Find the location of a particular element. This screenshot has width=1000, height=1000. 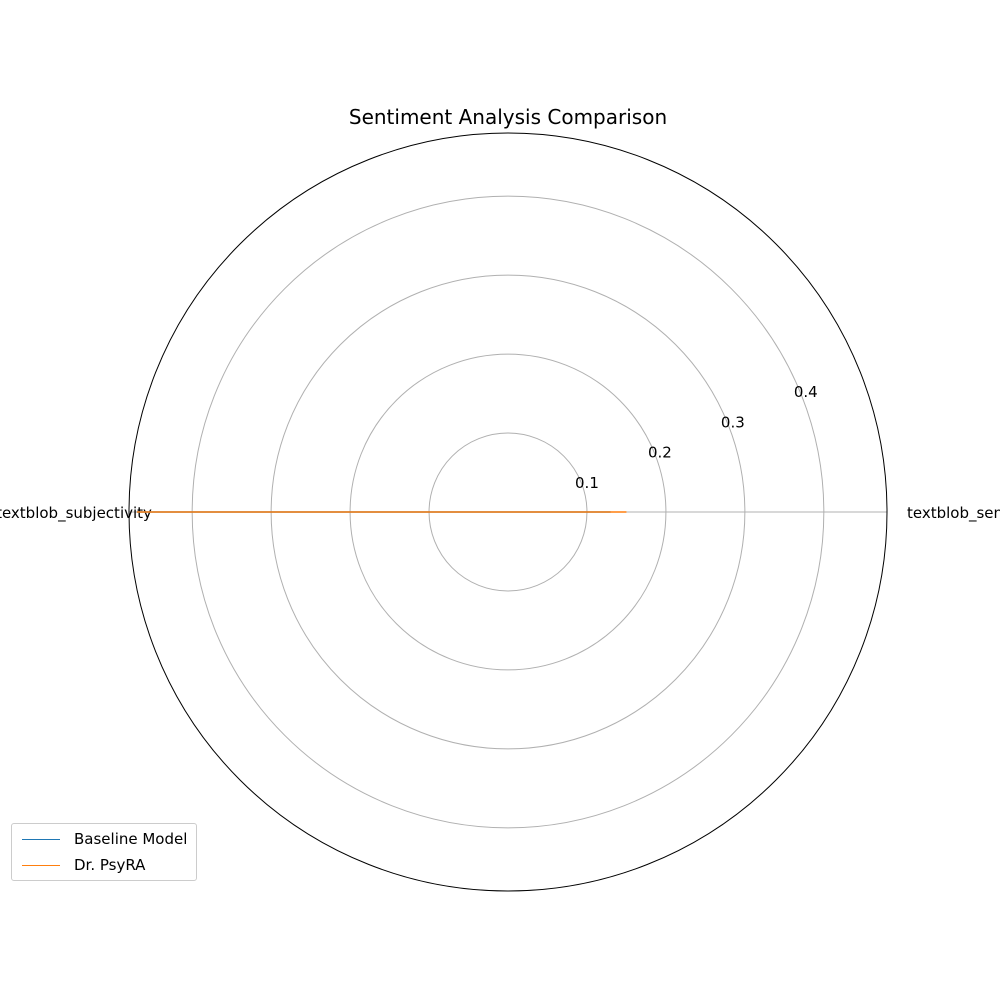

radial-tick-label: 0.4 is located at coordinates (806, 392).